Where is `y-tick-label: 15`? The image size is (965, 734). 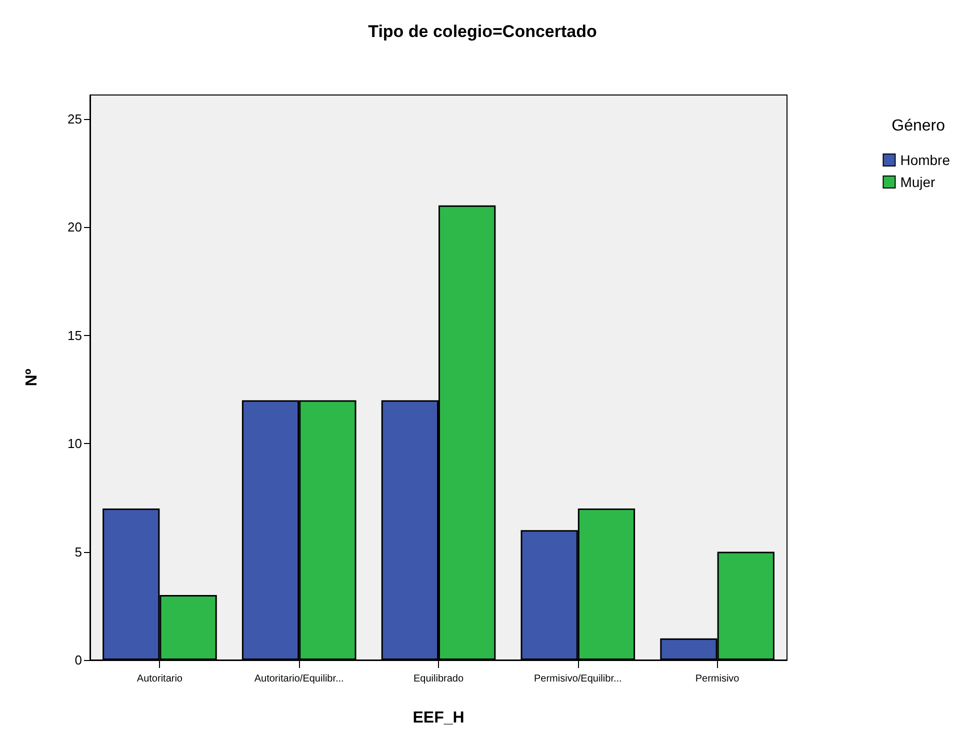 y-tick-label: 15 is located at coordinates (75, 335).